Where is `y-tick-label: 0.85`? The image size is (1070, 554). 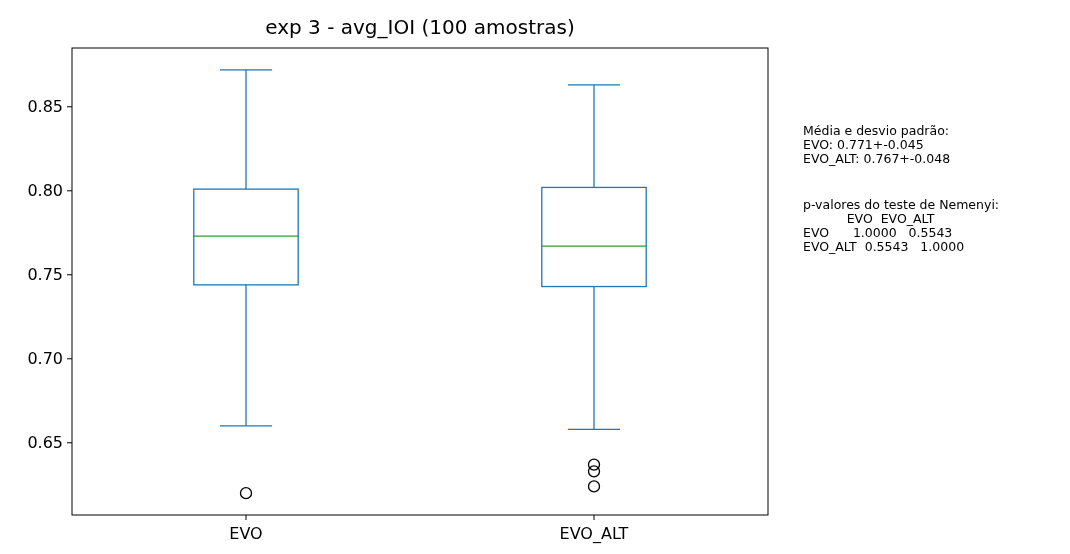 y-tick-label: 0.85 is located at coordinates (45, 107).